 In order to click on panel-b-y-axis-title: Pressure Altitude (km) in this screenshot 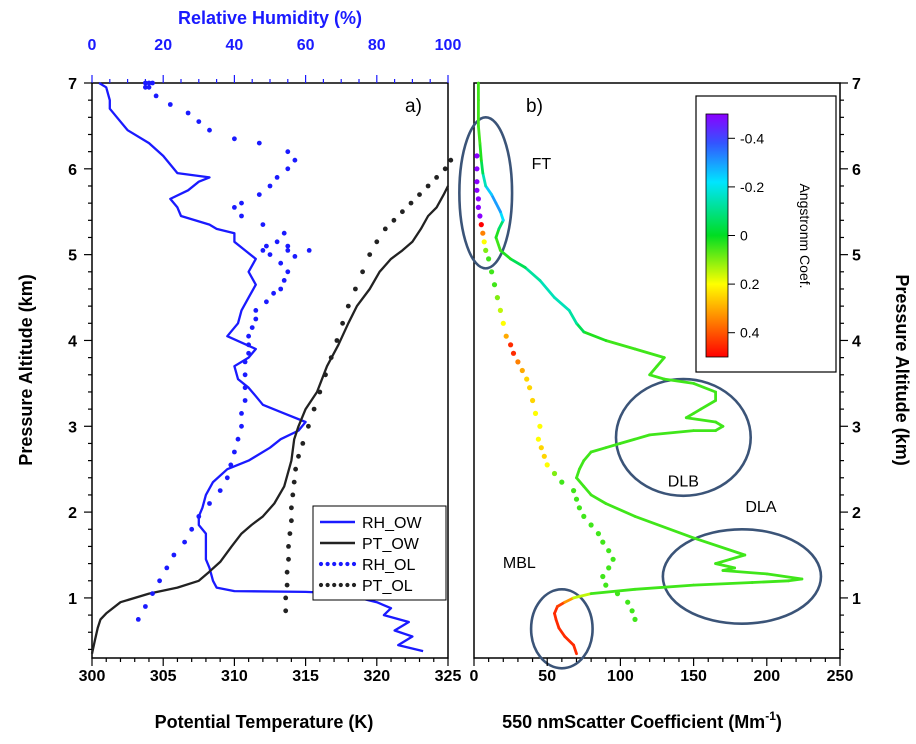, I will do `click(902, 369)`.